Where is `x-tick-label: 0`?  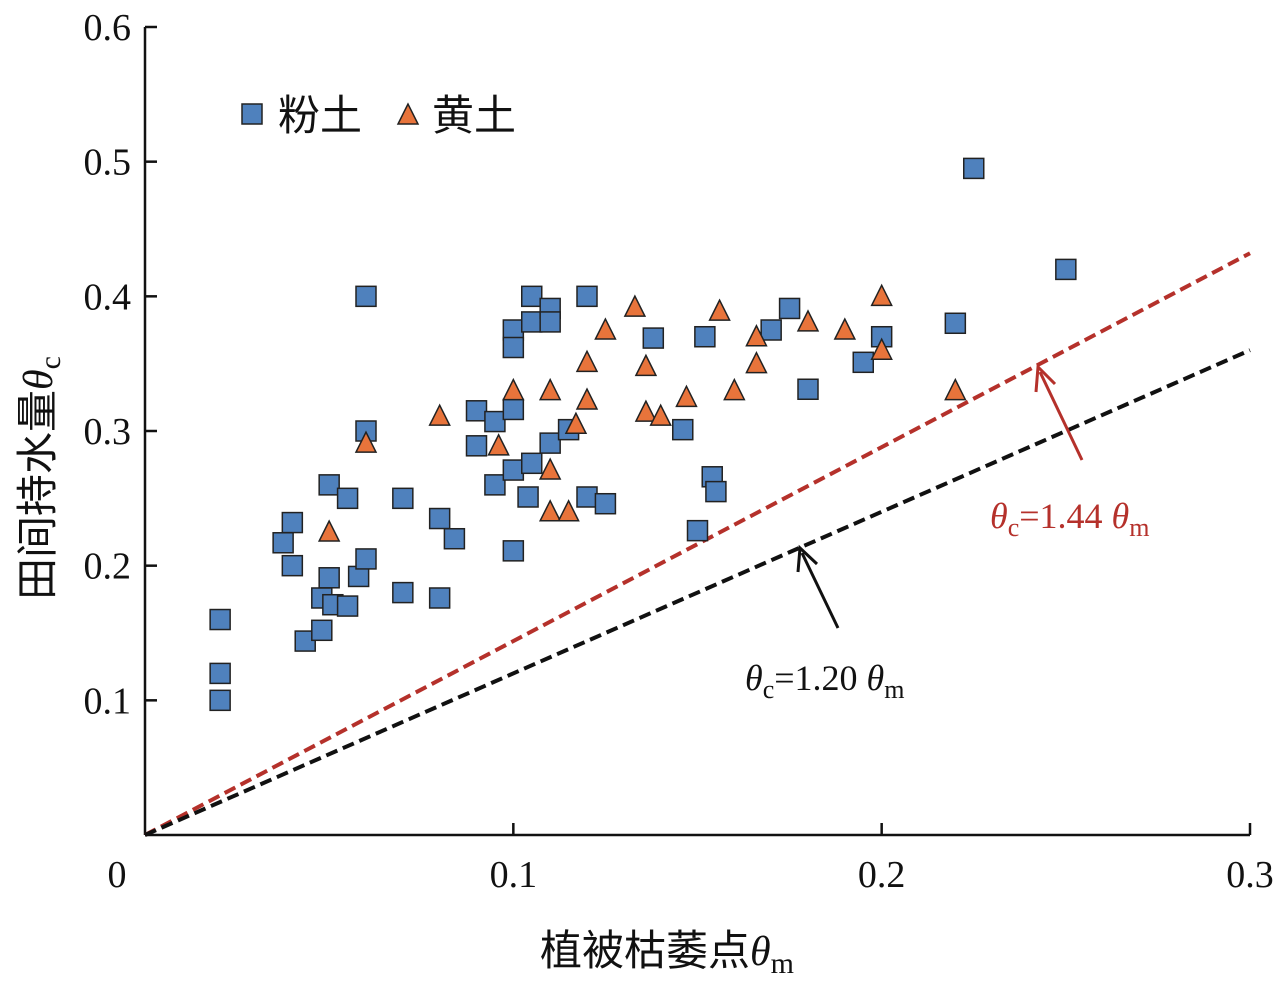
x-tick-label: 0 is located at coordinates (117, 875).